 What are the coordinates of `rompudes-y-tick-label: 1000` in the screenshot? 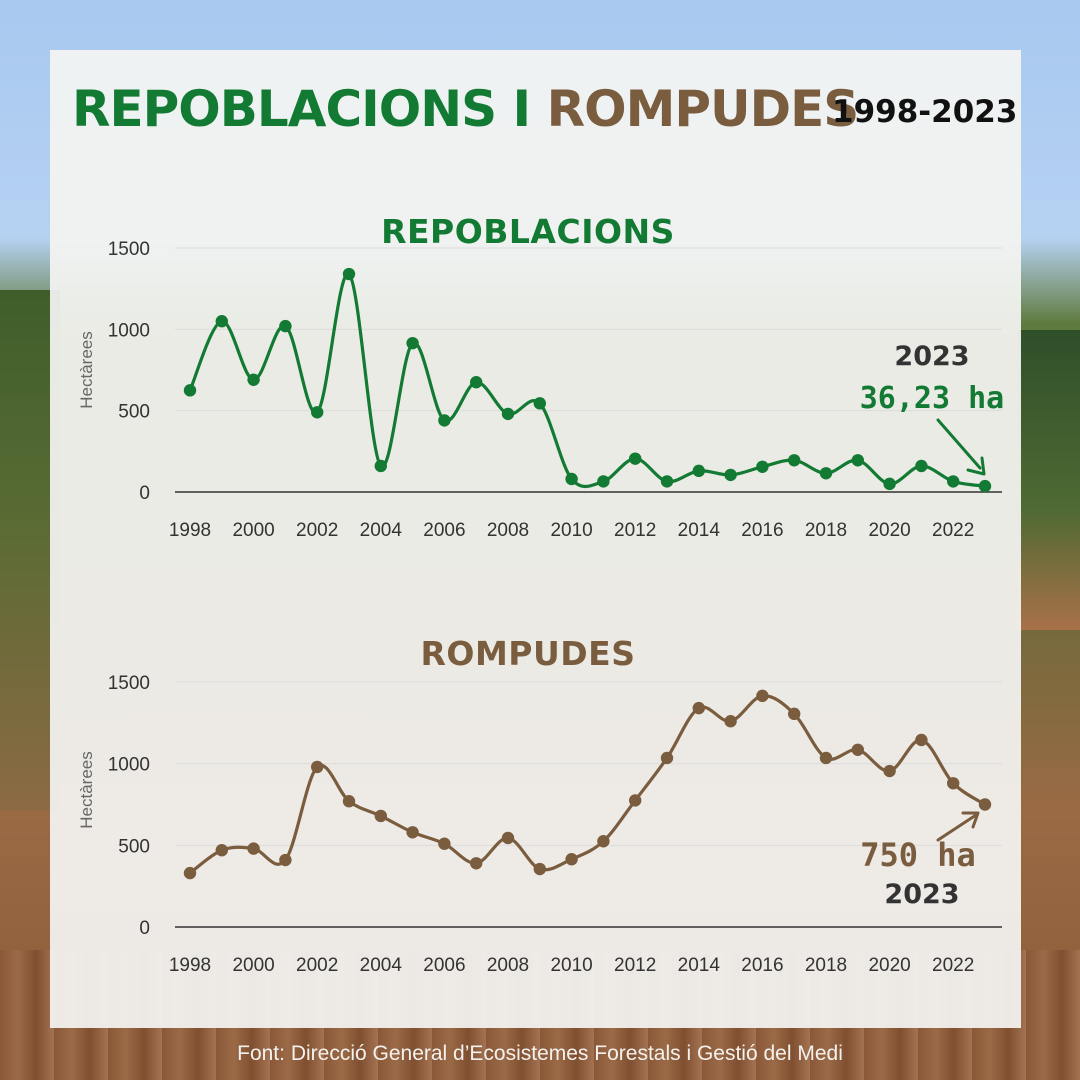 It's located at (129, 765).